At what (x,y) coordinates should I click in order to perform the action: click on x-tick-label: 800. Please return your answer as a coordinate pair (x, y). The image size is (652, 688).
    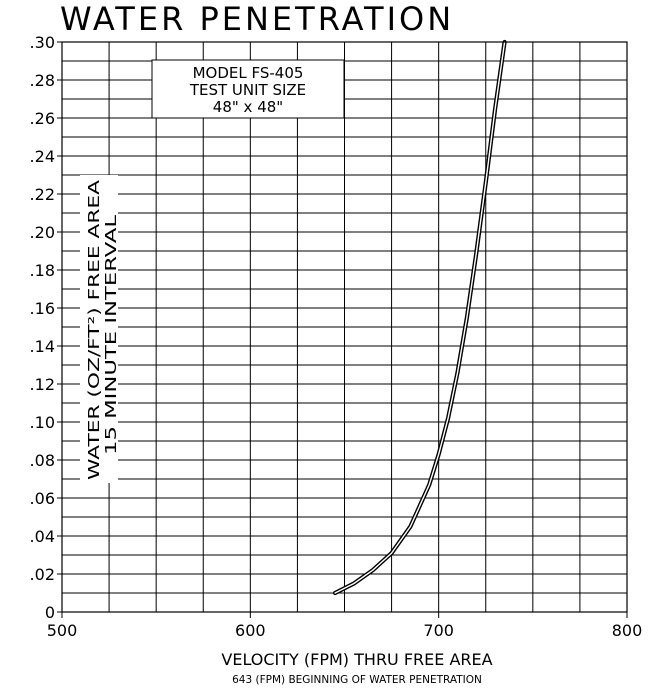
    Looking at the image, I should click on (627, 630).